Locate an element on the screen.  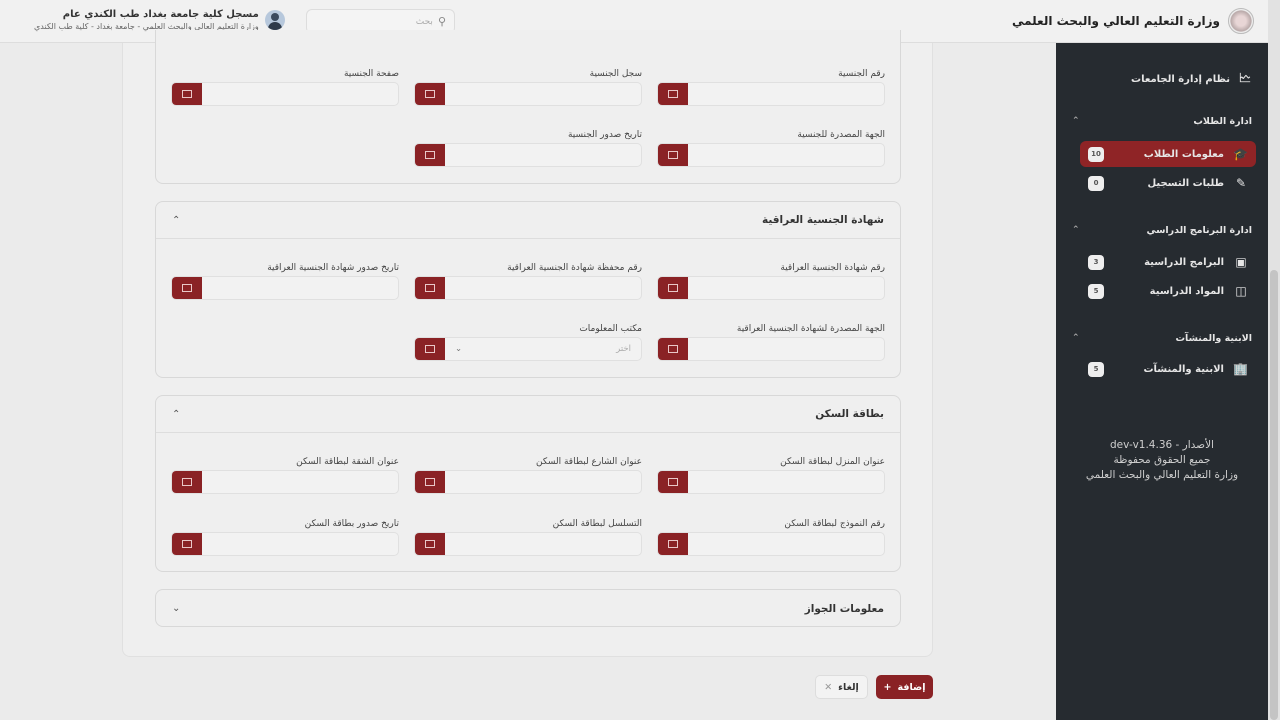
app-title: وزارة التعليم العالي والبحث العلمي is located at coordinates (1115, 21).